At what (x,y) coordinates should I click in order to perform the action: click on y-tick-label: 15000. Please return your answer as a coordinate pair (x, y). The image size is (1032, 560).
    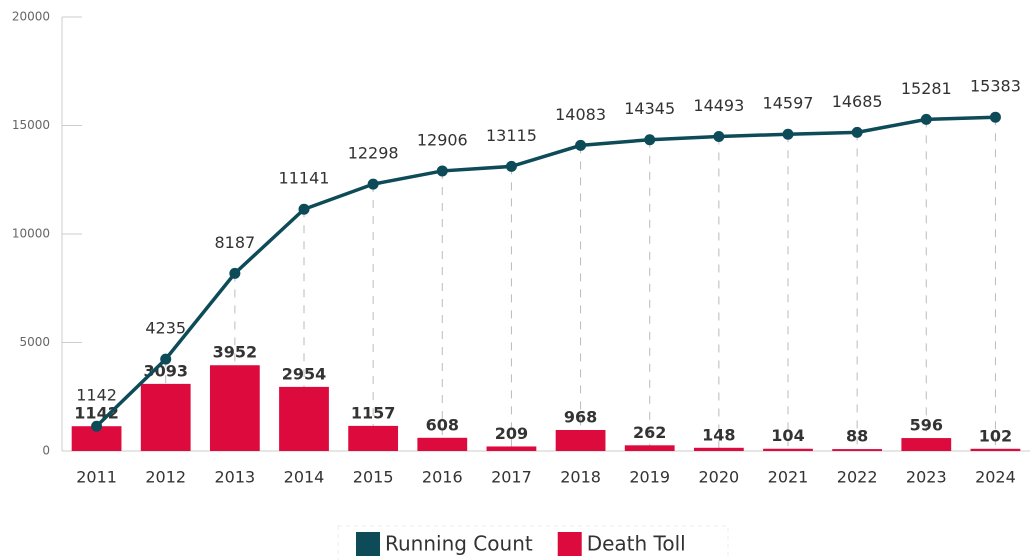
    Looking at the image, I should click on (31, 125).